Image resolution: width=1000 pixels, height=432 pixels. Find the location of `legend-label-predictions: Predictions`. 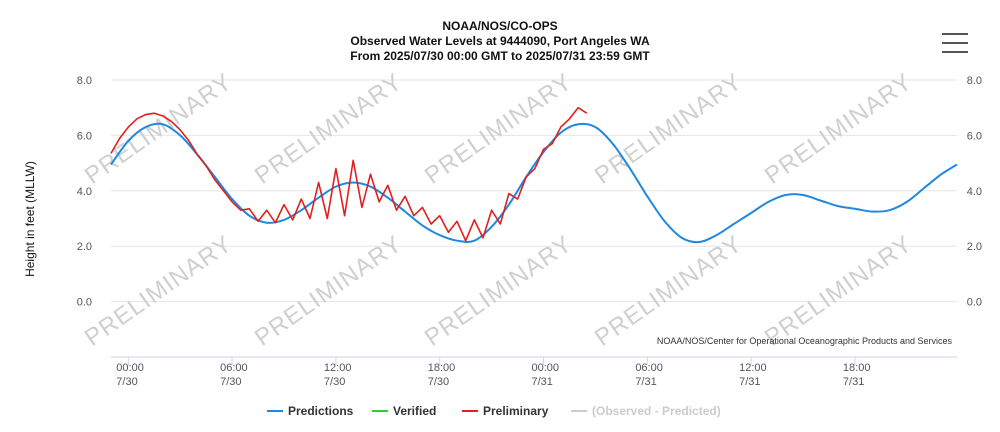

legend-label-predictions: Predictions is located at coordinates (321, 411).